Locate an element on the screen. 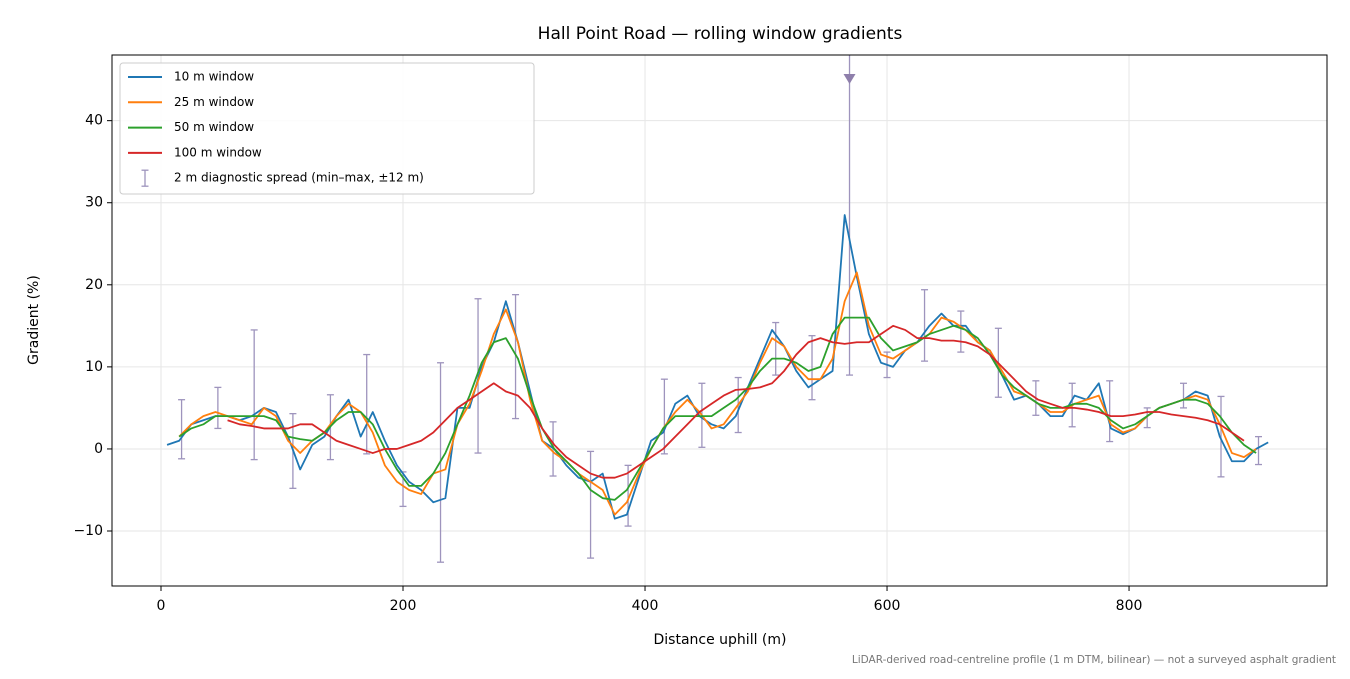 This screenshot has width=1350, height=679. y-axis-label: Gradient (%) is located at coordinates (34, 320).